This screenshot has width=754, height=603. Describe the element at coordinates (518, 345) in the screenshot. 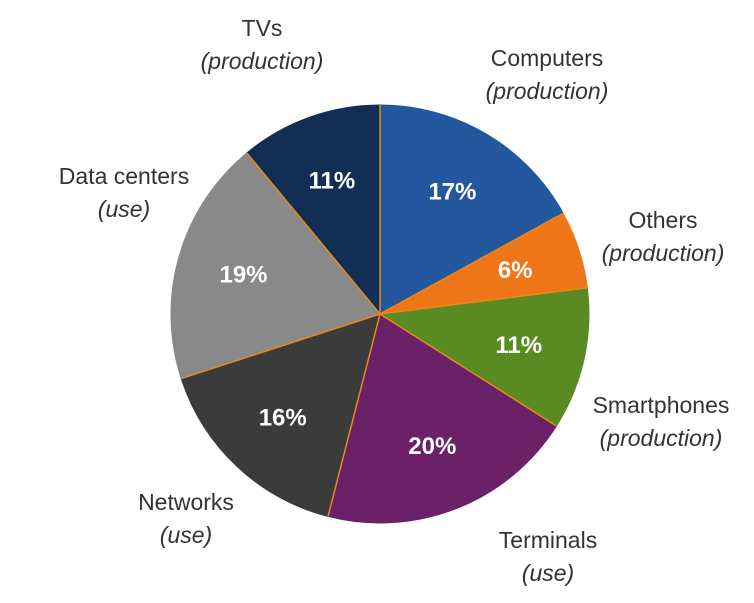

I see `percent-label-smartphones: 11%` at that location.